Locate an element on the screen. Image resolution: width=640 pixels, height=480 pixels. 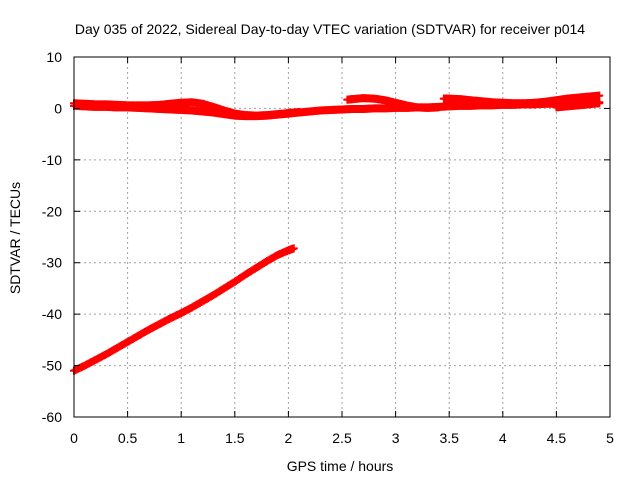
y-tick-label: 10 is located at coordinates (54, 57).